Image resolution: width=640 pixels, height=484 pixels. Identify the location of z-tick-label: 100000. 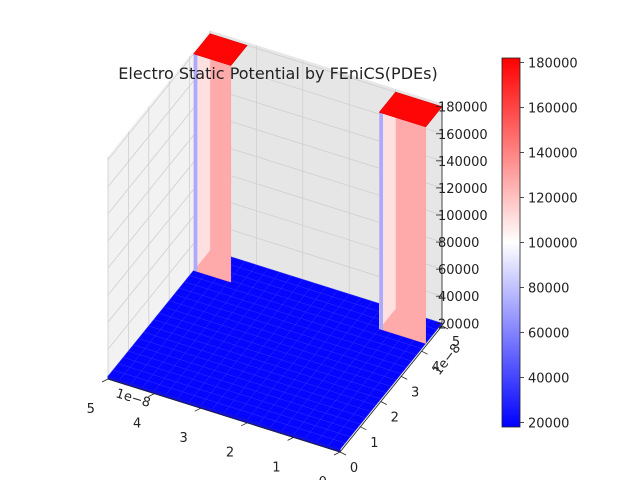
(463, 216).